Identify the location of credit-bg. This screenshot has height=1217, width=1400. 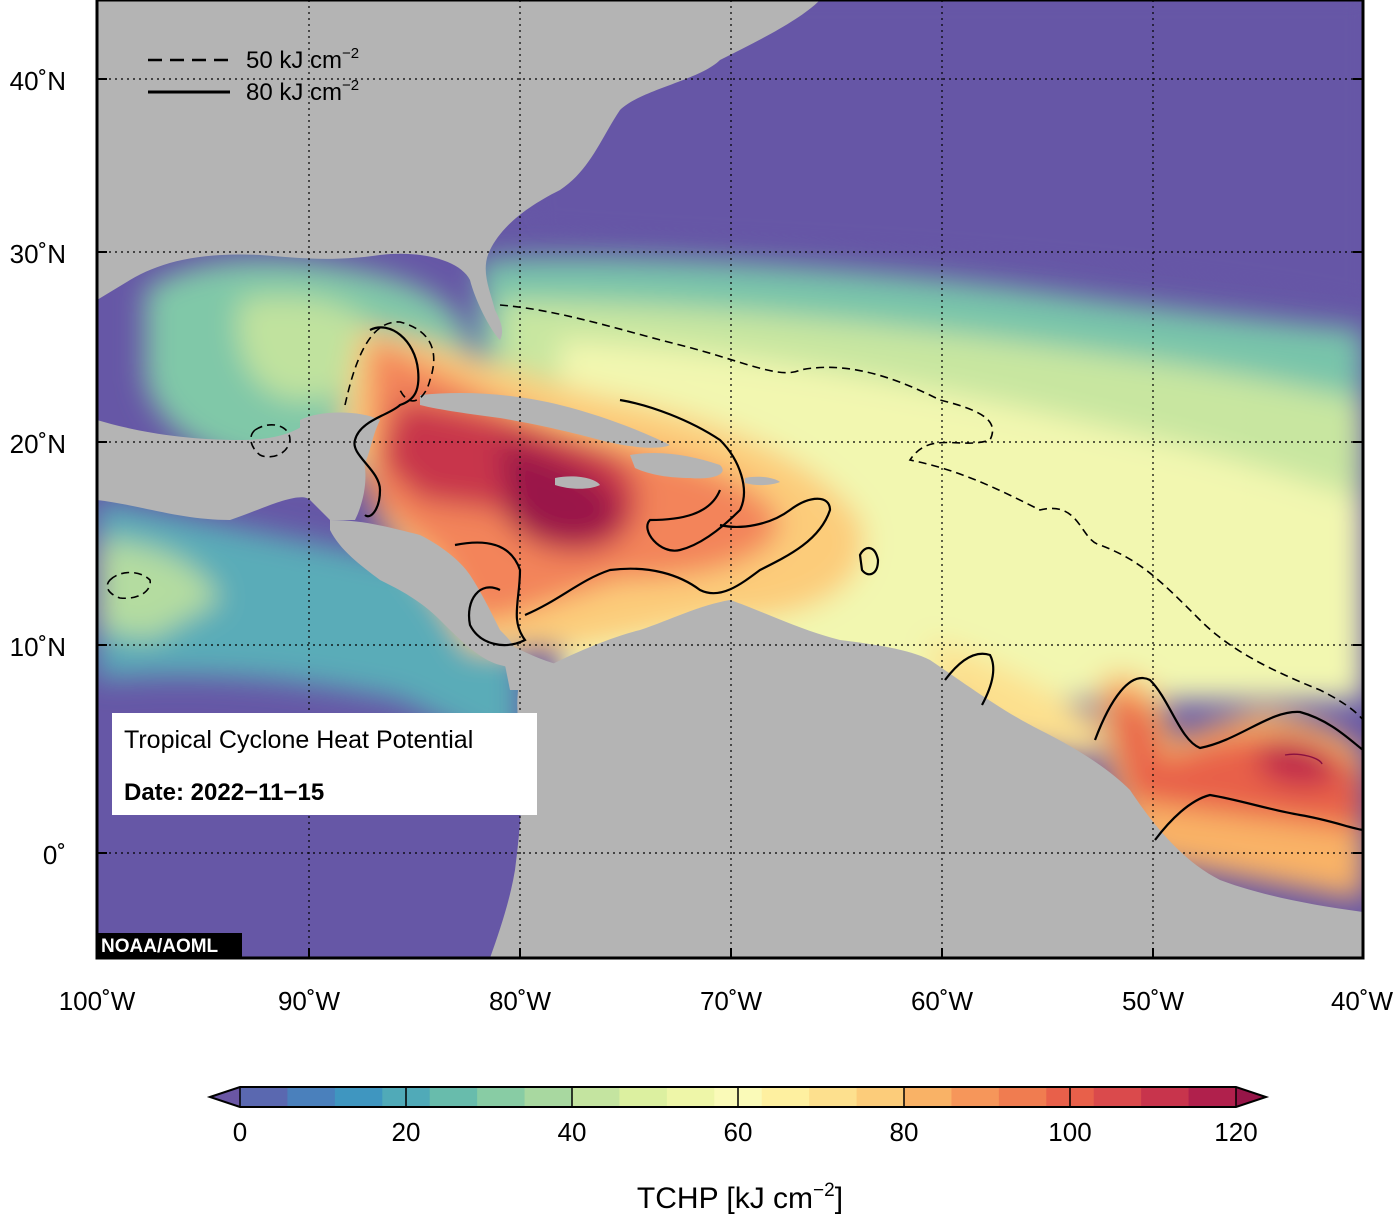
(169, 945).